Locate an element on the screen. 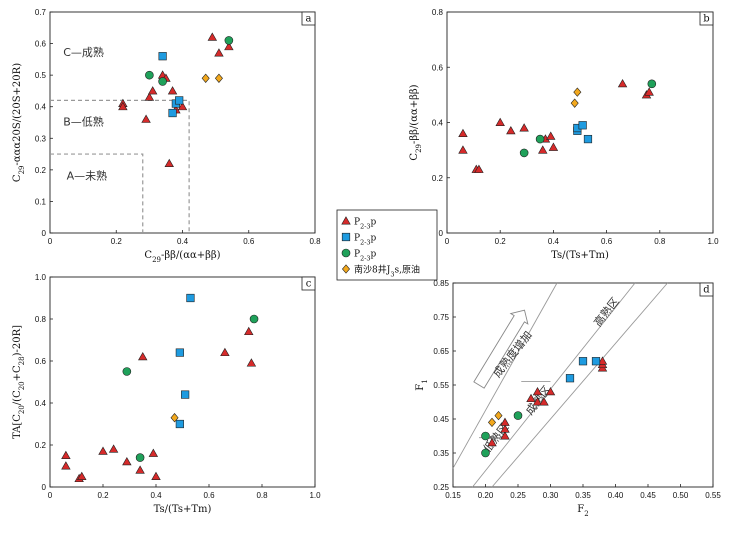  panel-letter-d: d is located at coordinates (706, 289).